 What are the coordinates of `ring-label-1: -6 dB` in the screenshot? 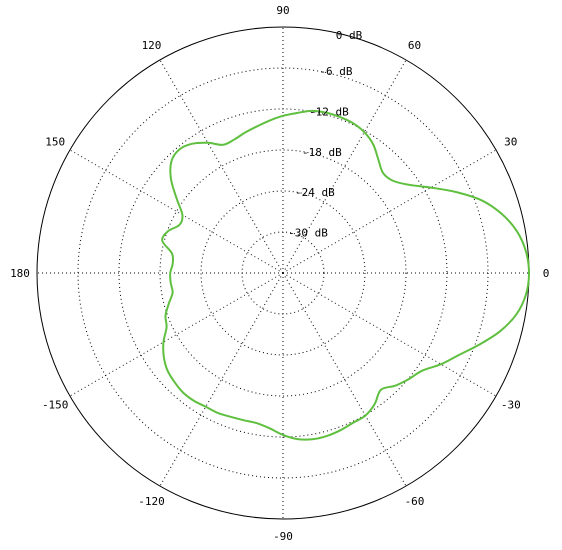 It's located at (335, 71).